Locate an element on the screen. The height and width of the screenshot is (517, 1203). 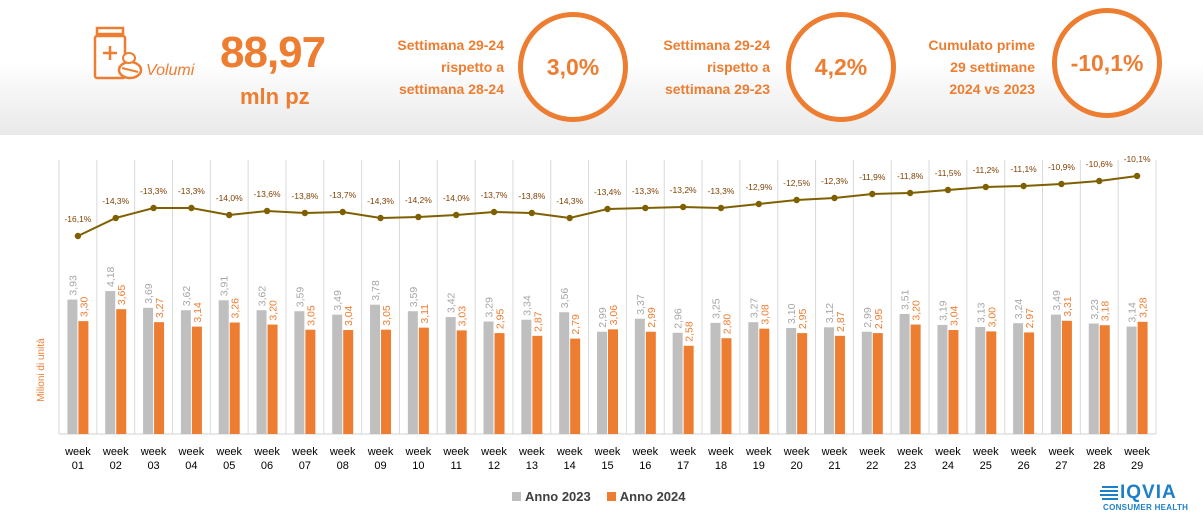
cumulative-label: -12,9% is located at coordinates (758, 187).